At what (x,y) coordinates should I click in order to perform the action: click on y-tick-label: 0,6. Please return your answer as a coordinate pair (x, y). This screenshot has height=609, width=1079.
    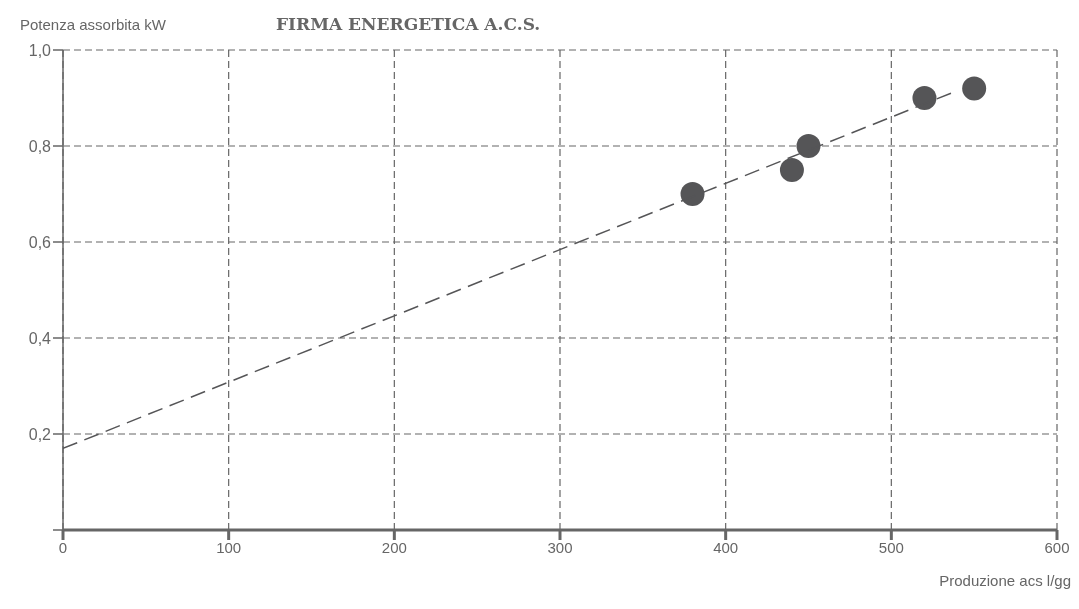
    Looking at the image, I should click on (40, 242).